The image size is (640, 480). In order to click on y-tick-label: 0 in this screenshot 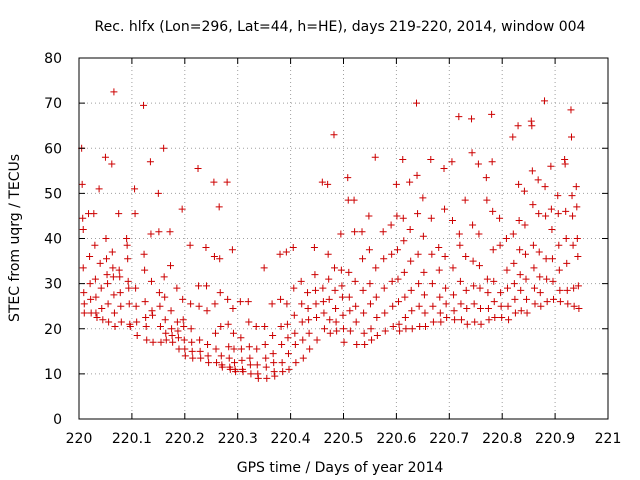, I will do `click(57, 420)`.